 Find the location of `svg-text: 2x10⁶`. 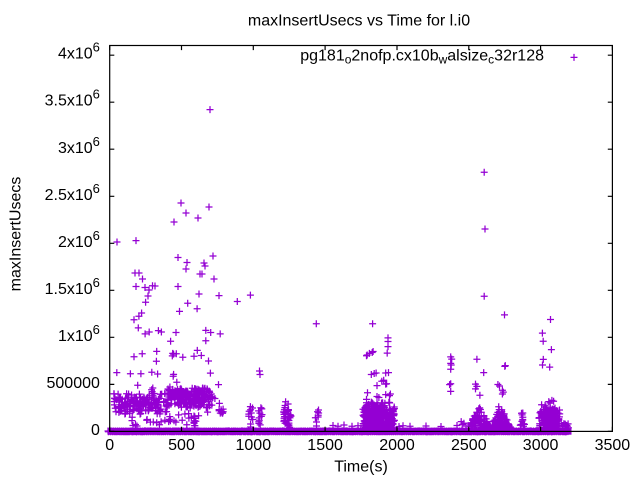

svg-text: 2x10⁶ is located at coordinates (79, 239).